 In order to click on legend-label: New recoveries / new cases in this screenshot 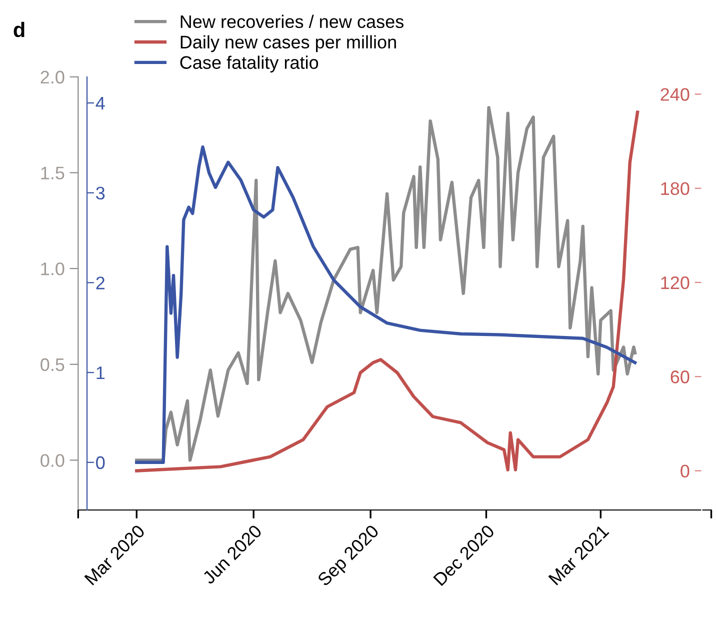, I will do `click(292, 21)`.